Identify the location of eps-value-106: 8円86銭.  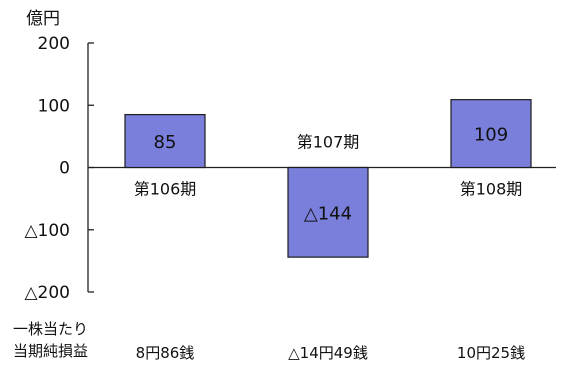
(165, 353).